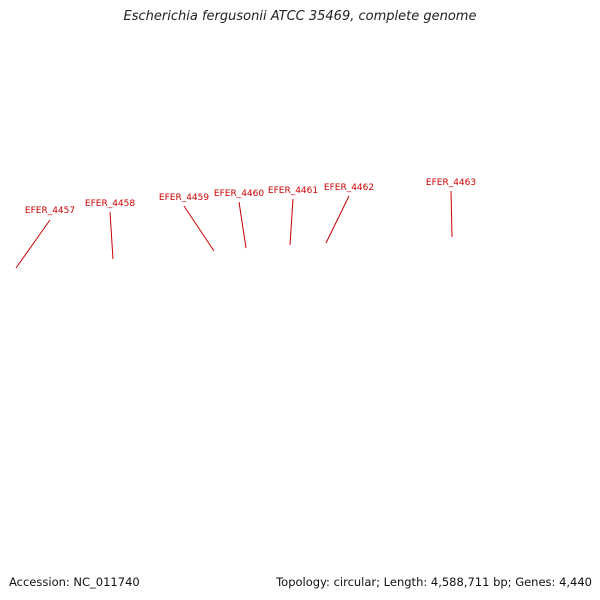 This screenshot has height=600, width=600. Describe the element at coordinates (110, 204) in the screenshot. I see `gene-label: EFER_4458` at that location.